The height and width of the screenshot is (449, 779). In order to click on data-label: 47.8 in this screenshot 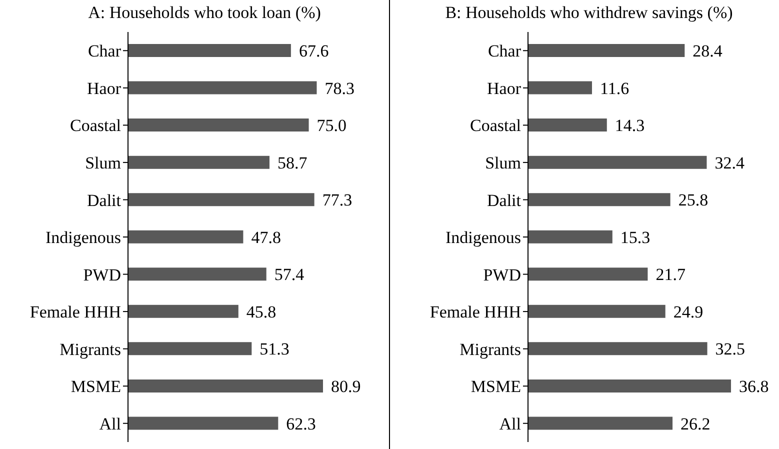, I will do `click(266, 237)`.